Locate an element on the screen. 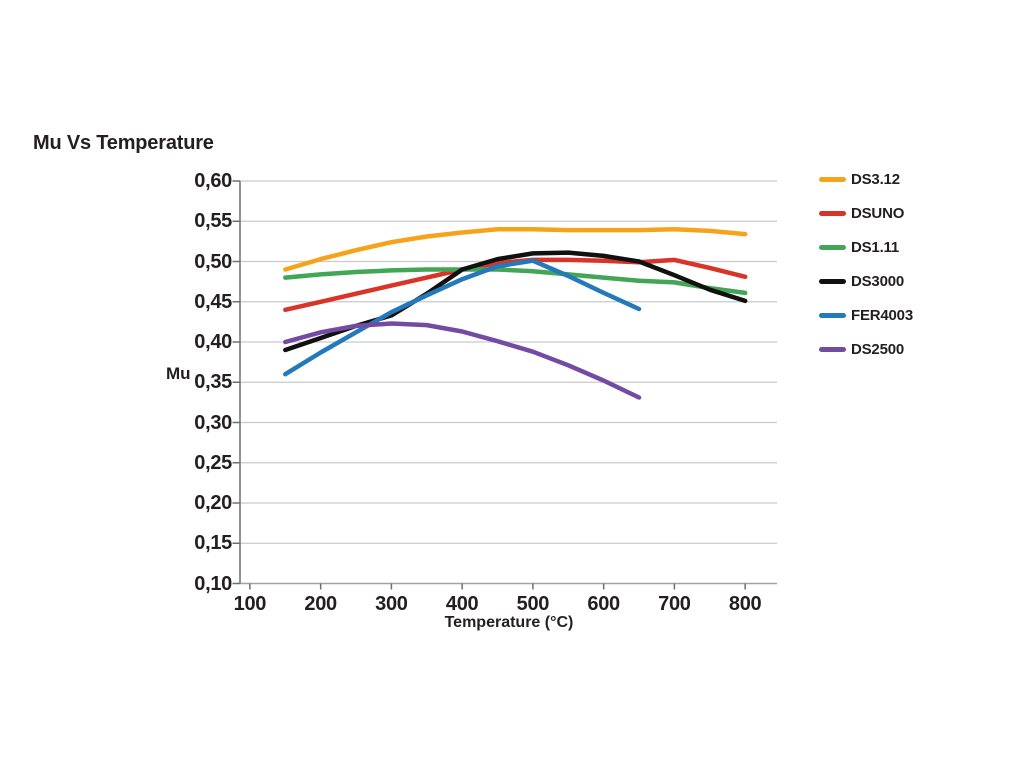  legend-swatch-ds2500 is located at coordinates (832, 349).